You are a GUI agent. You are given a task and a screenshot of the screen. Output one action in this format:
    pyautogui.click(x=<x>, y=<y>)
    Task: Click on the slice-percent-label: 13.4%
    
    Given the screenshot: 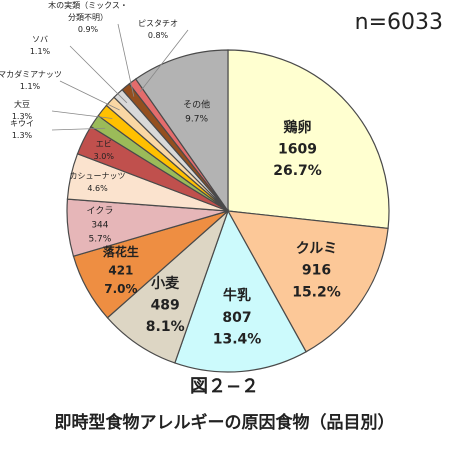 What is the action you would take?
    pyautogui.click(x=237, y=339)
    